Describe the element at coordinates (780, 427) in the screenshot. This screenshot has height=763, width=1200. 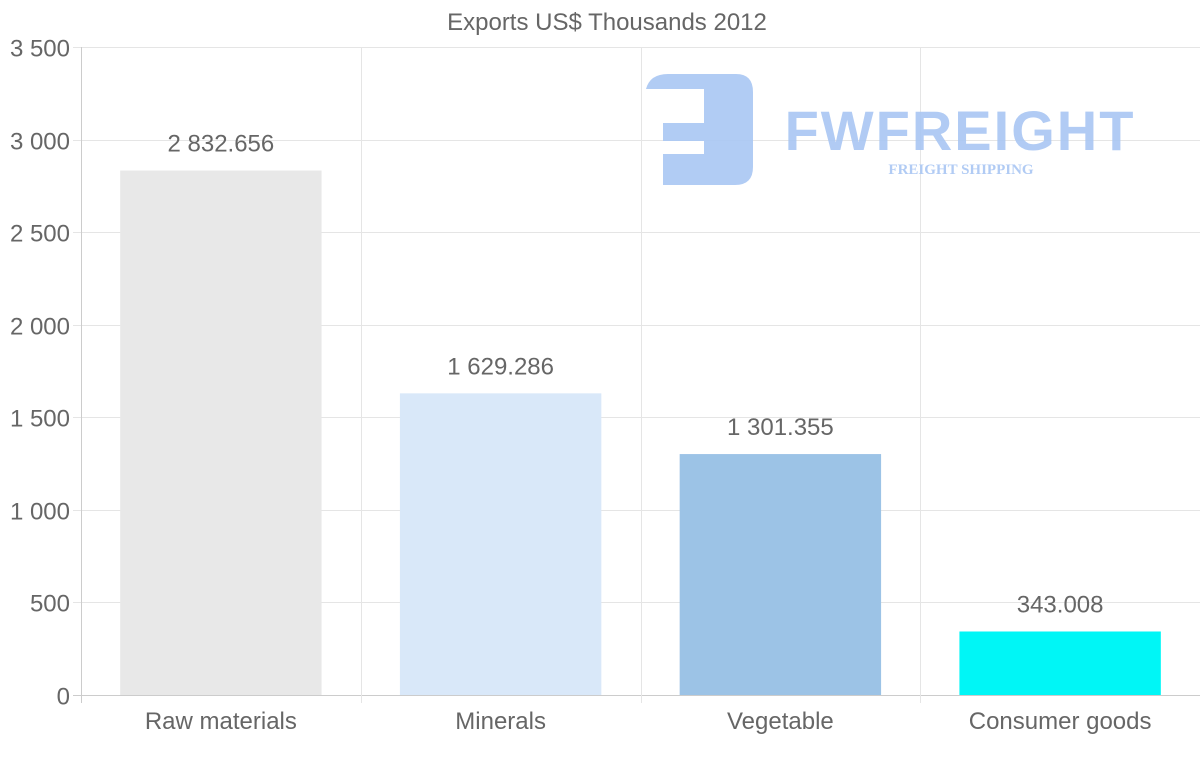
I see `value-label: 1 301.355` at that location.